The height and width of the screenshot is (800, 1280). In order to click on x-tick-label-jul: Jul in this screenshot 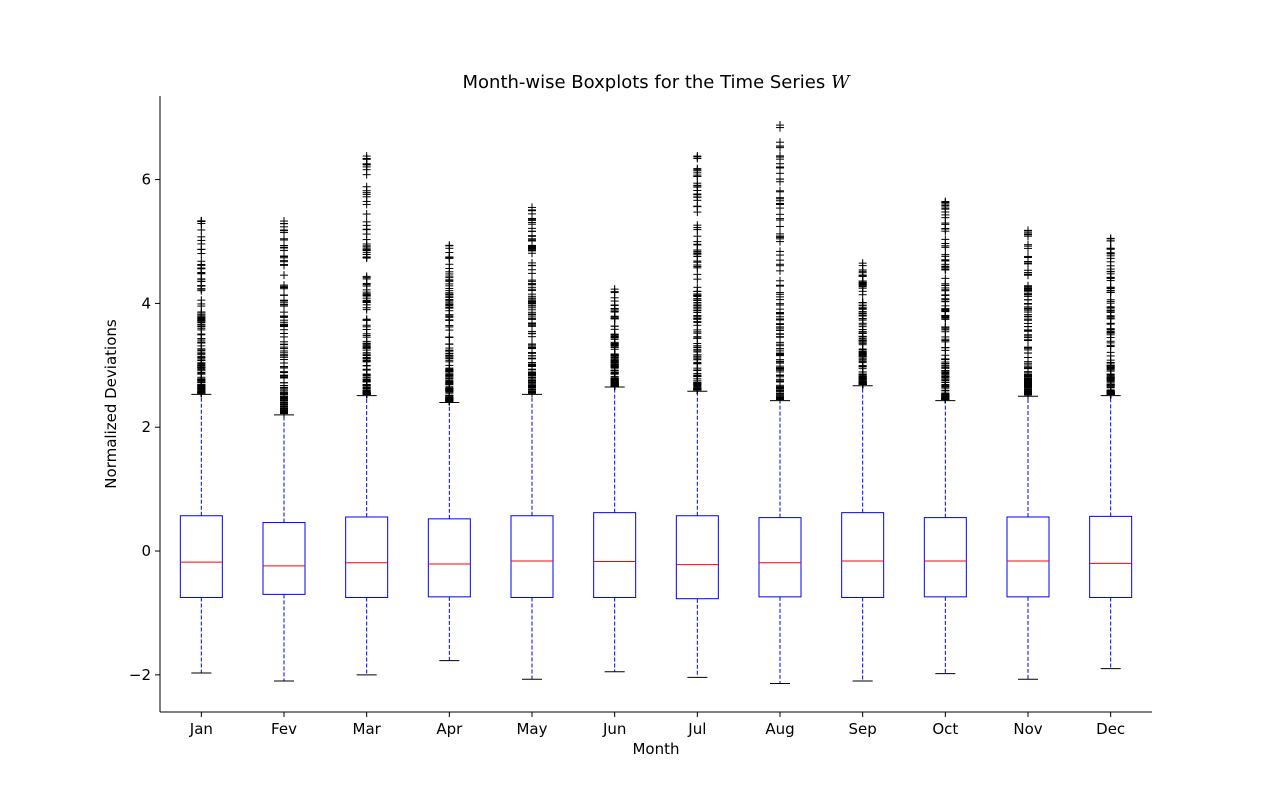, I will do `click(696, 729)`.